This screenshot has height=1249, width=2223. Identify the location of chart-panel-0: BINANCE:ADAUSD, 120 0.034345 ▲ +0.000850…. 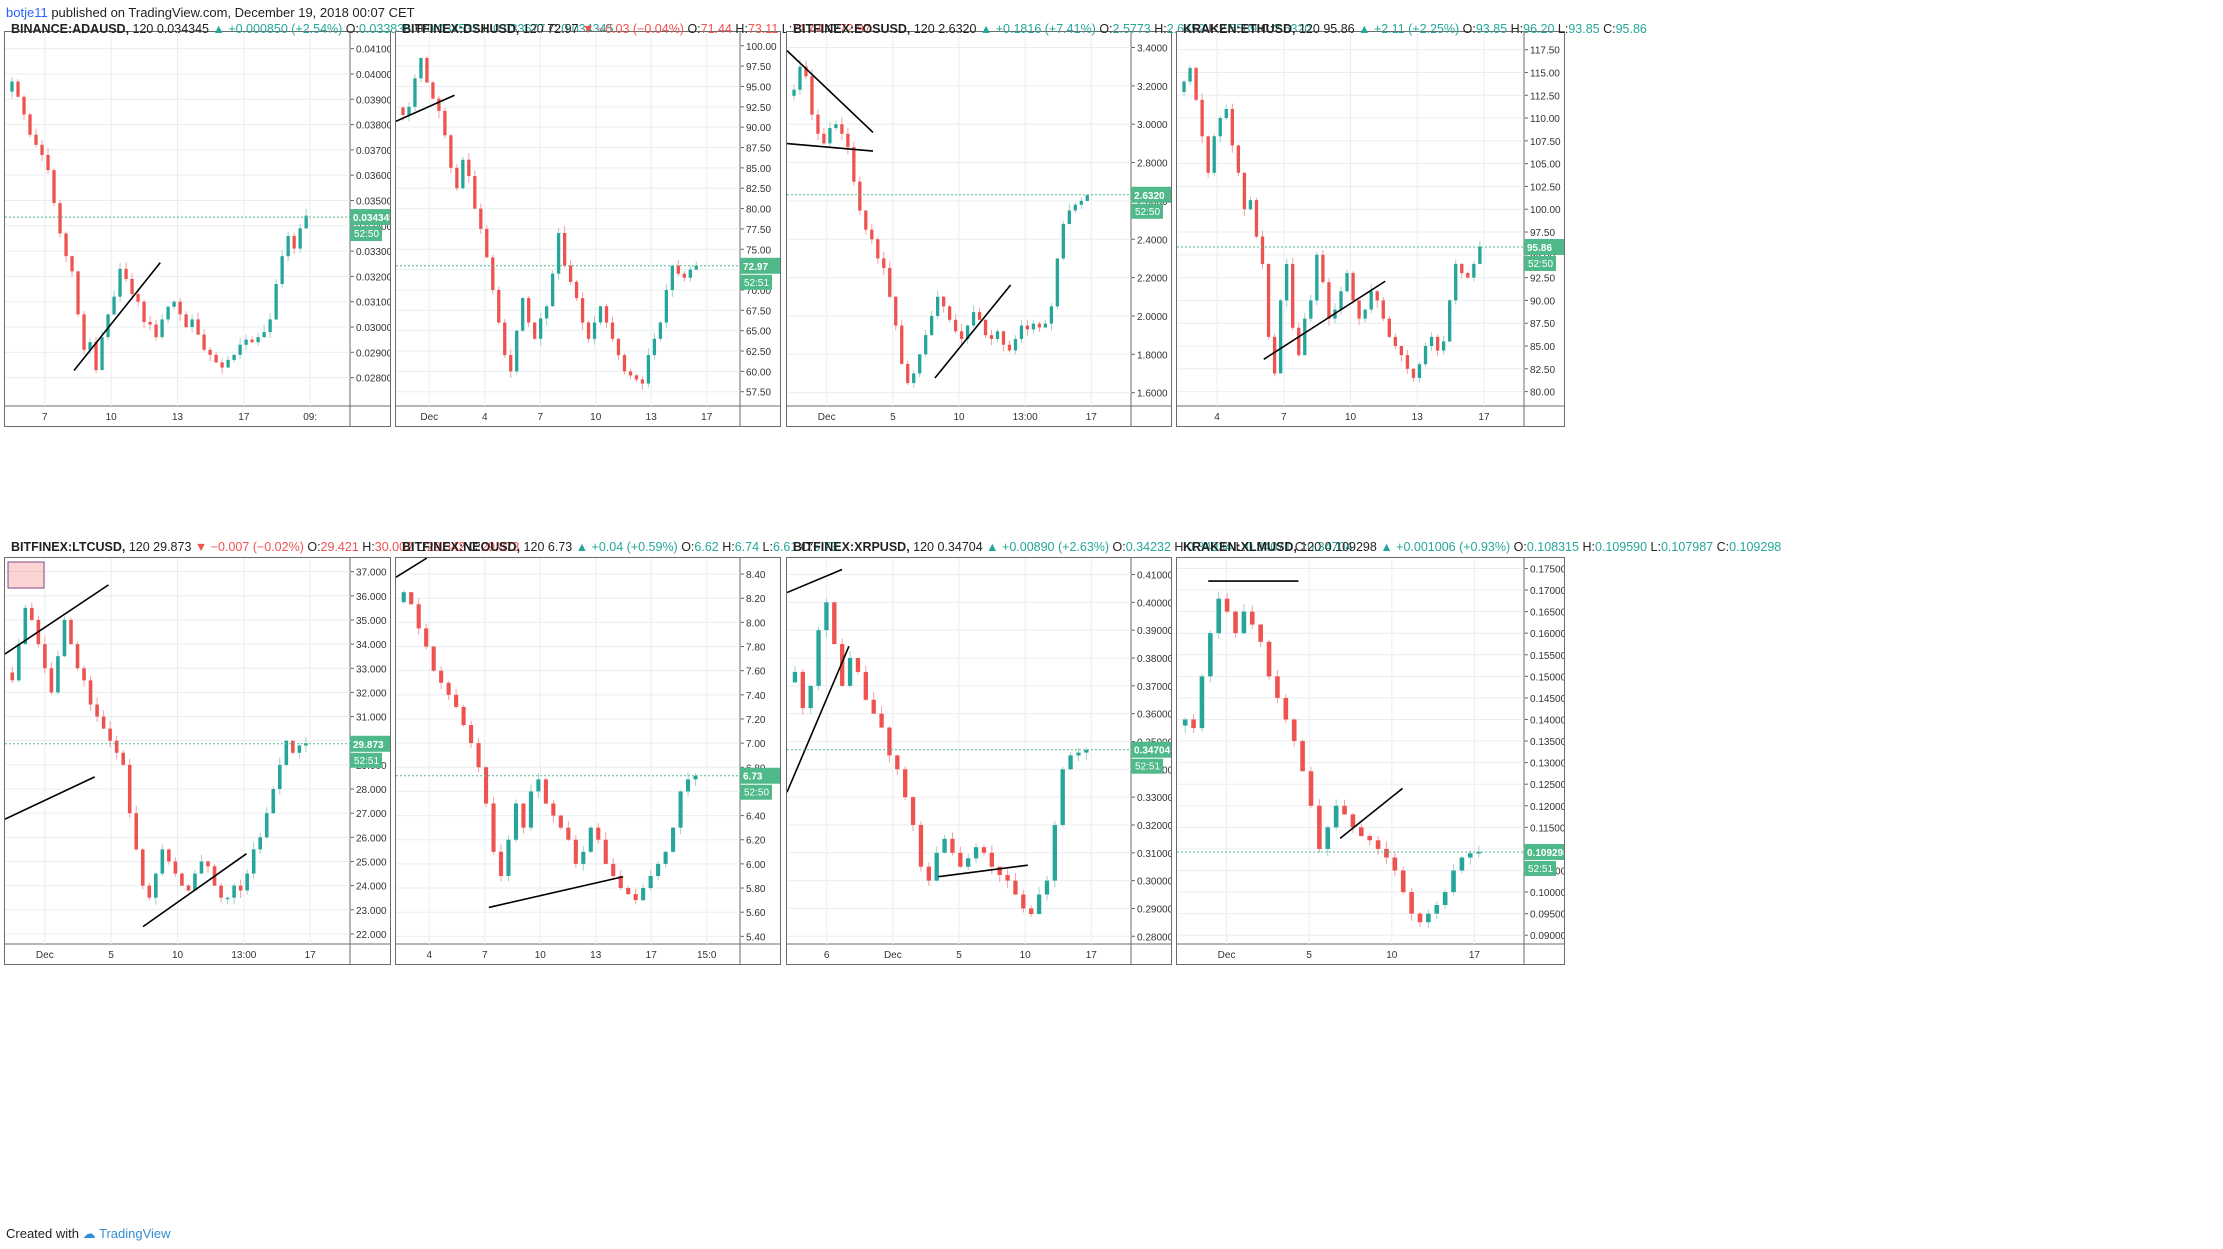
(308, 224).